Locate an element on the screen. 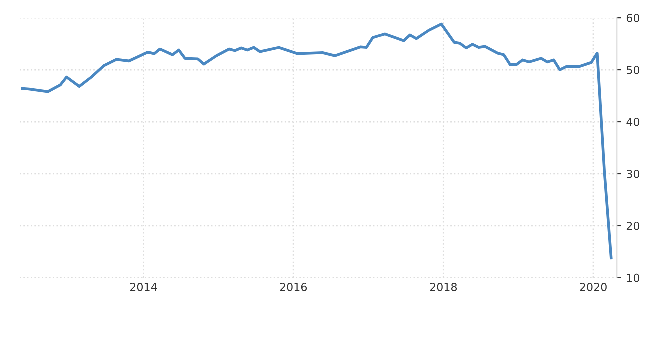  y-tick-label: 10 is located at coordinates (633, 278).